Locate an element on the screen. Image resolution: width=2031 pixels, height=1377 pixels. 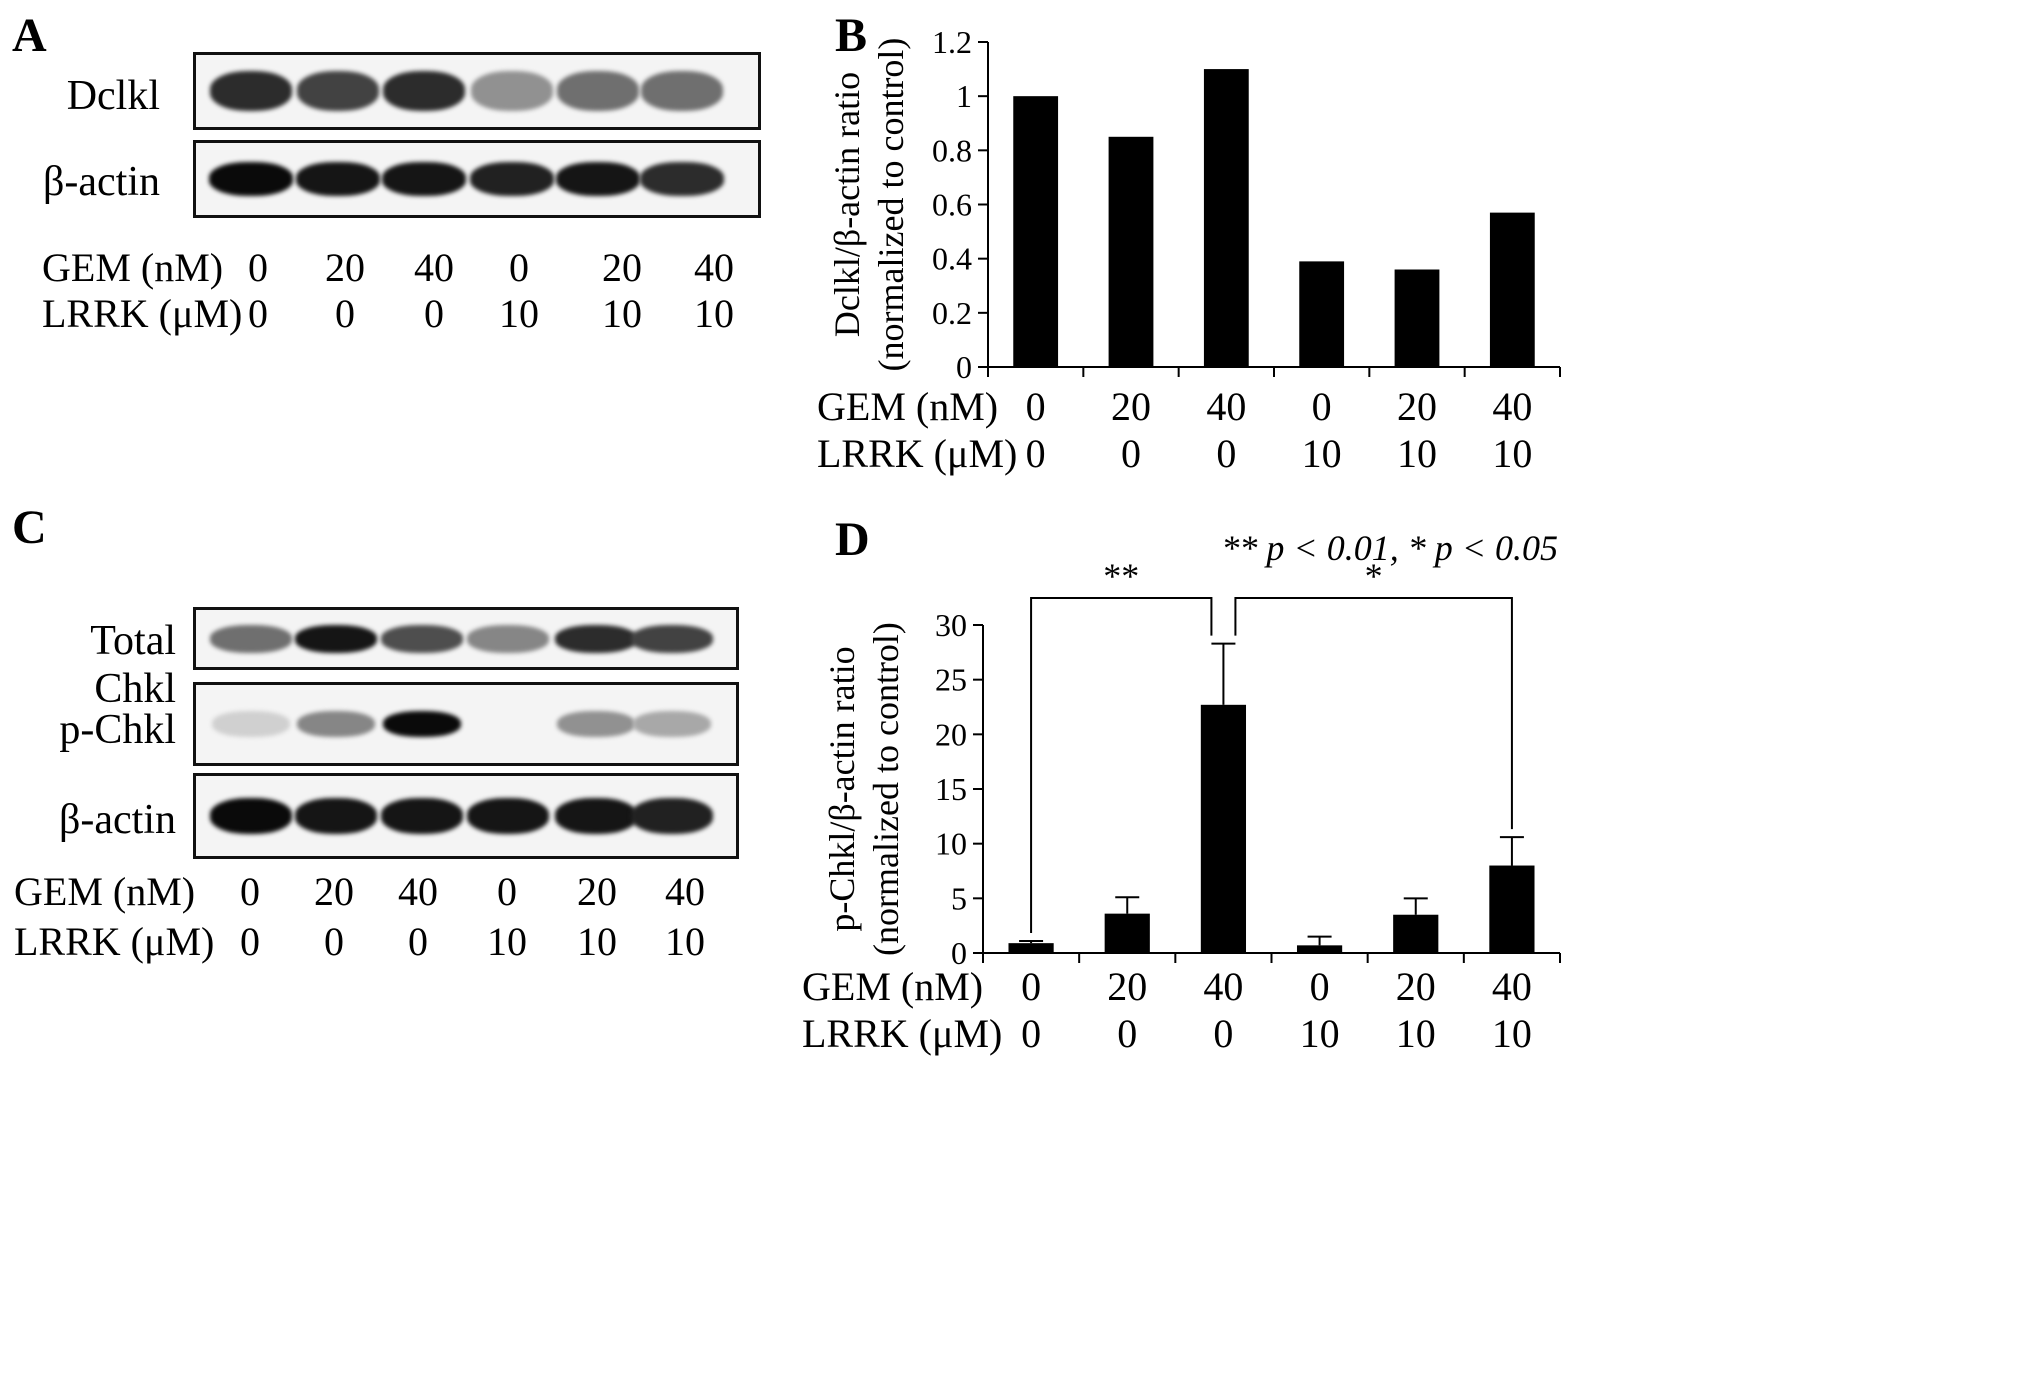
panel-letter-d: D is located at coordinates (852, 539).